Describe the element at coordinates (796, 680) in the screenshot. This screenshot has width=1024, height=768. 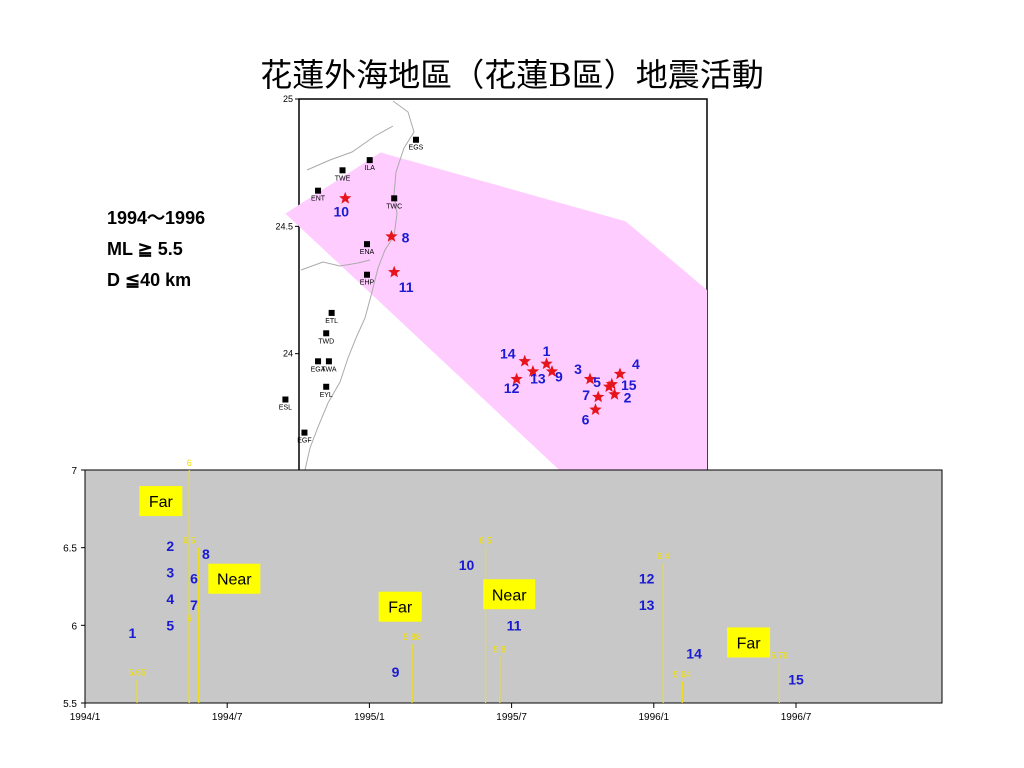
I see `event-number-label: 15` at that location.